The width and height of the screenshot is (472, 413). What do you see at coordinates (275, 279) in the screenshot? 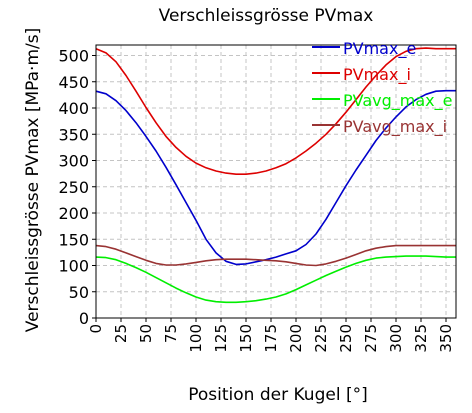
I see `series-line-pvavg-max-e` at bounding box center [275, 279].